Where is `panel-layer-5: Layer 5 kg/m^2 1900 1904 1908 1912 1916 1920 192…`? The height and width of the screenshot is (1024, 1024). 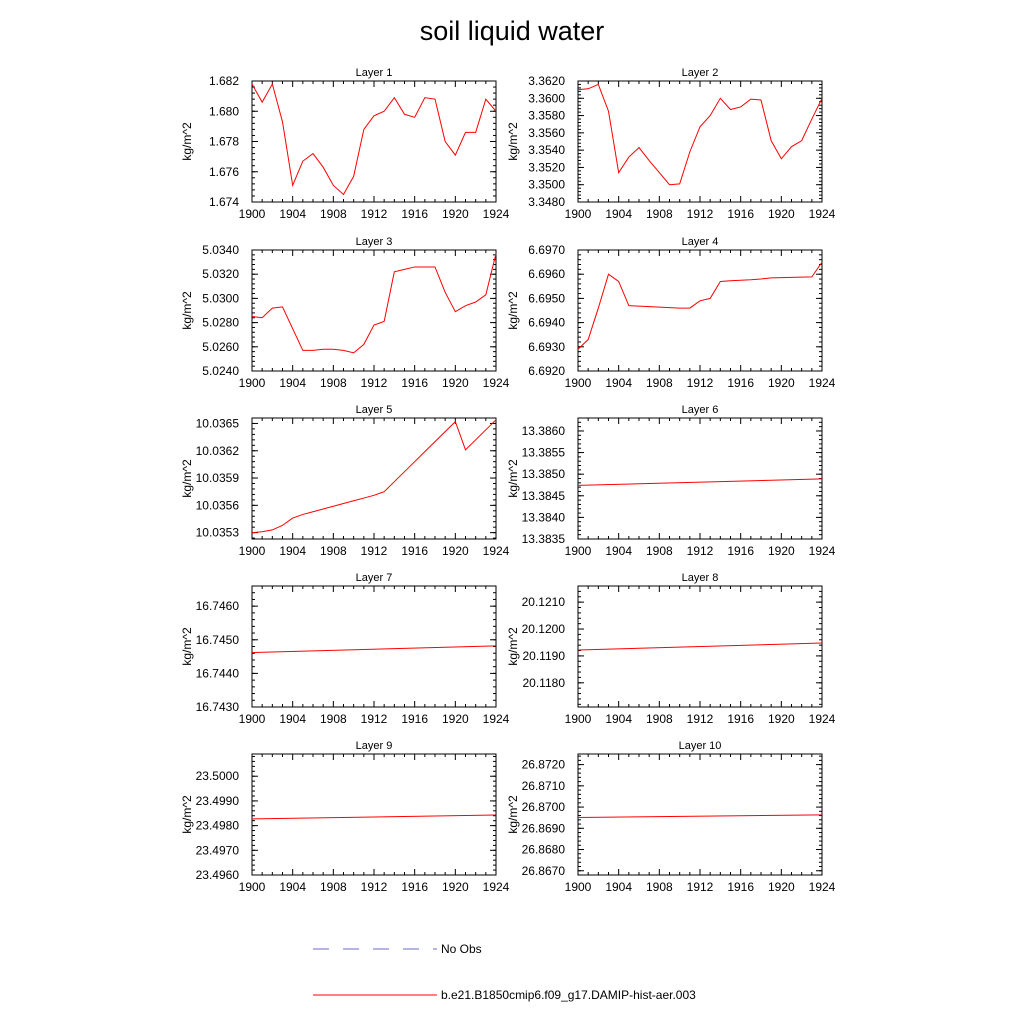 panel-layer-5: Layer 5 kg/m^2 1900 1904 1908 1912 1916 1920 192… is located at coordinates (345, 481).